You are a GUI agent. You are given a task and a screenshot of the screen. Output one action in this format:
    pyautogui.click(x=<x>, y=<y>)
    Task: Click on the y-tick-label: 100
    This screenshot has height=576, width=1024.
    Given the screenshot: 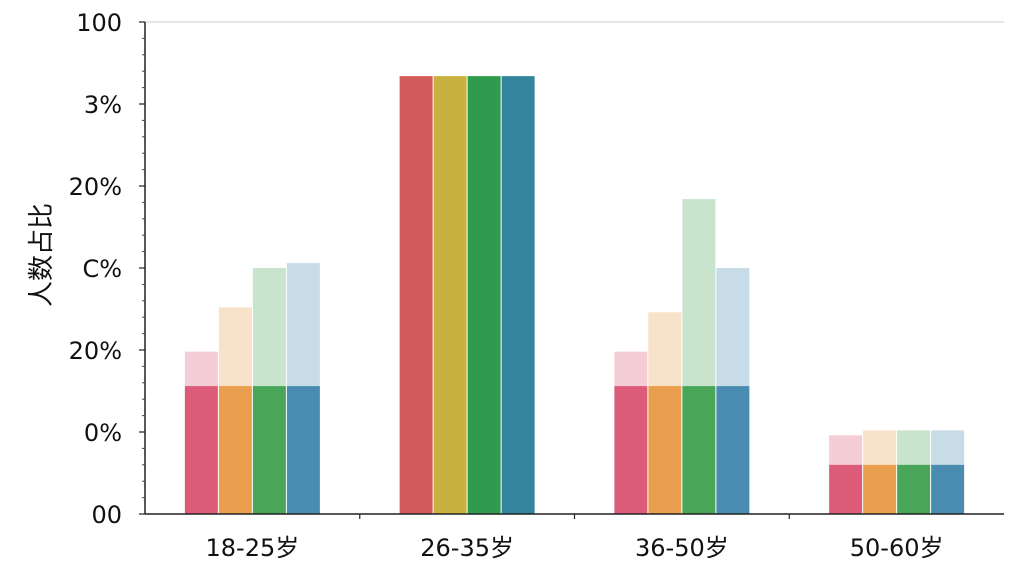 What is the action you would take?
    pyautogui.click(x=99, y=23)
    